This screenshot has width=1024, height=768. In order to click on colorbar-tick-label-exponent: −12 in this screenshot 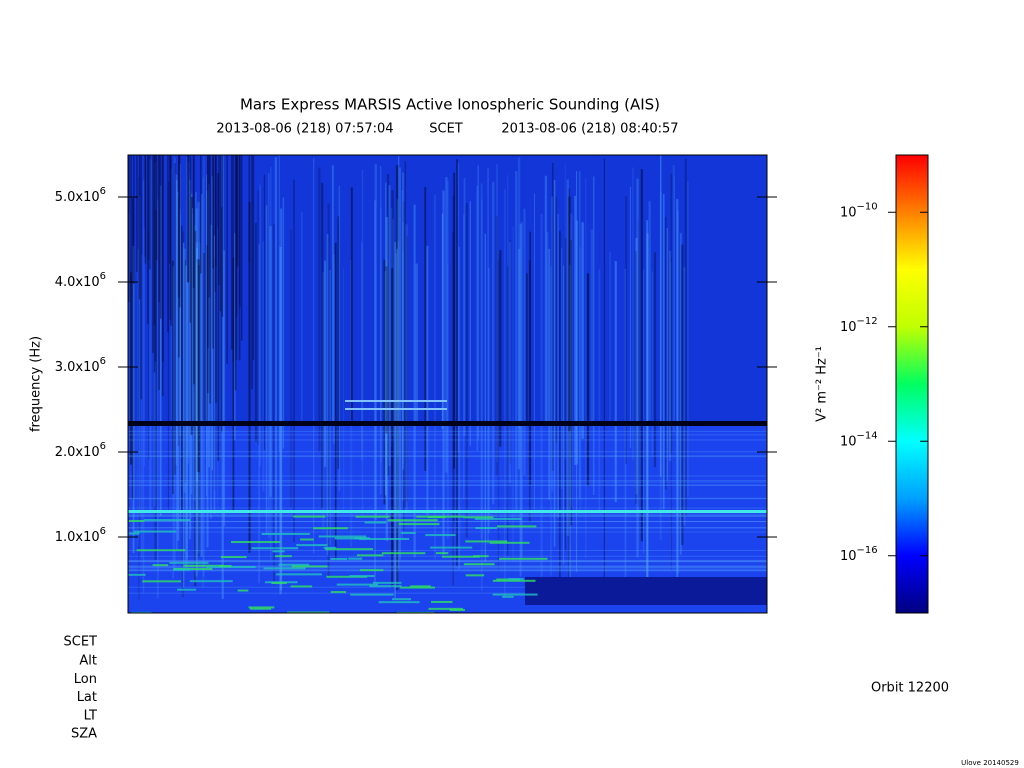, I will do `click(867, 321)`.